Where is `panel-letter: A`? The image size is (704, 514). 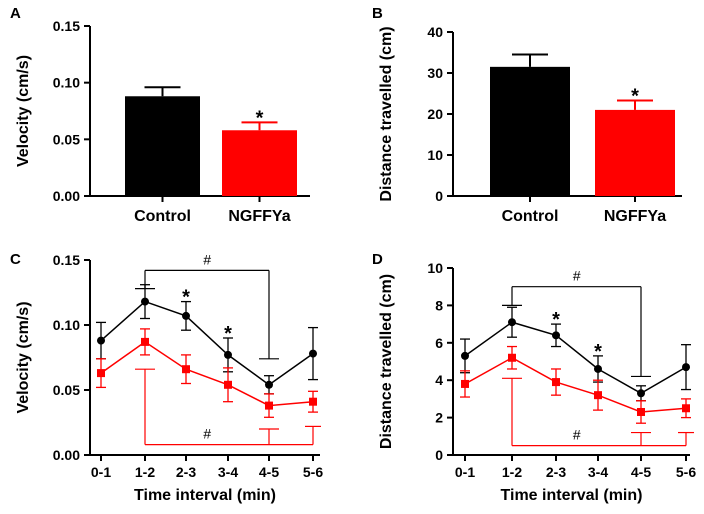
panel-letter: A is located at coordinates (15, 13).